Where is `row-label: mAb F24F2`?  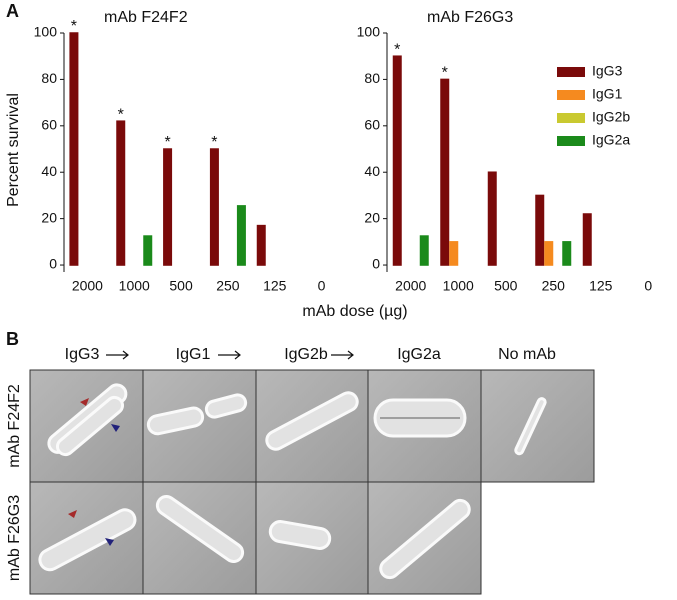
row-label: mAb F24F2 is located at coordinates (14, 426).